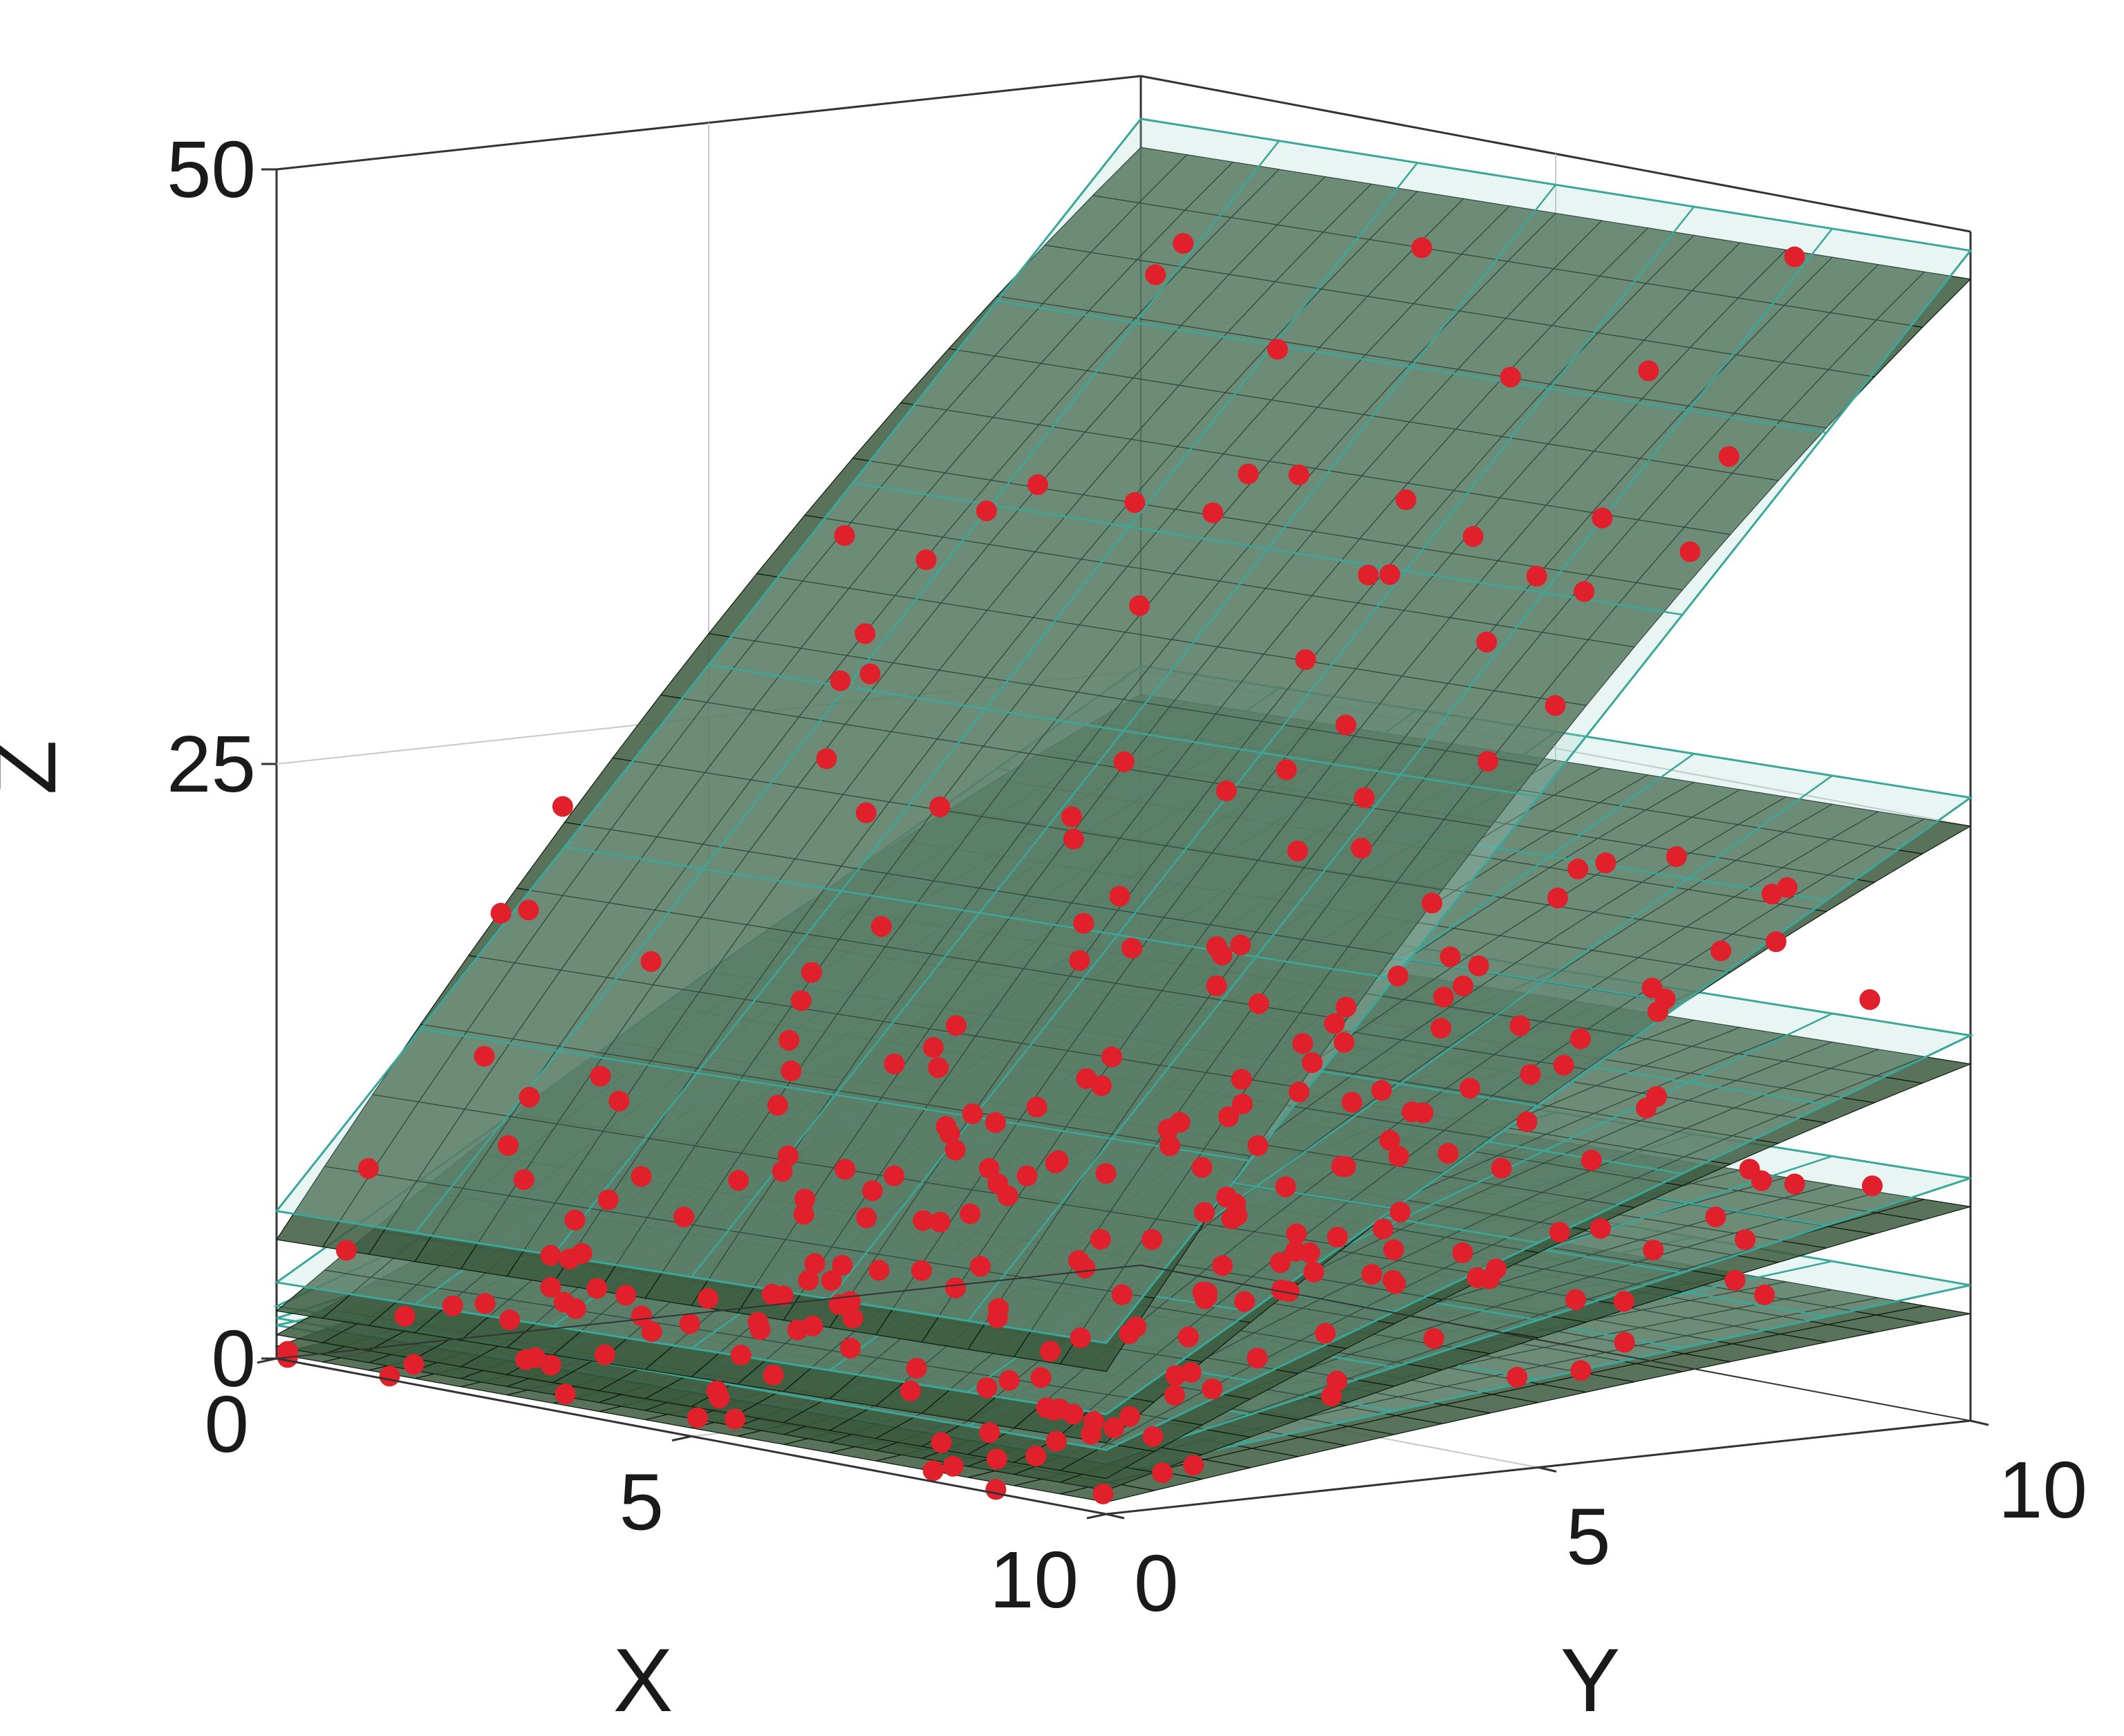 This screenshot has height=1736, width=2124. Describe the element at coordinates (1547, 1469) in the screenshot. I see `y-tick-mark` at that location.